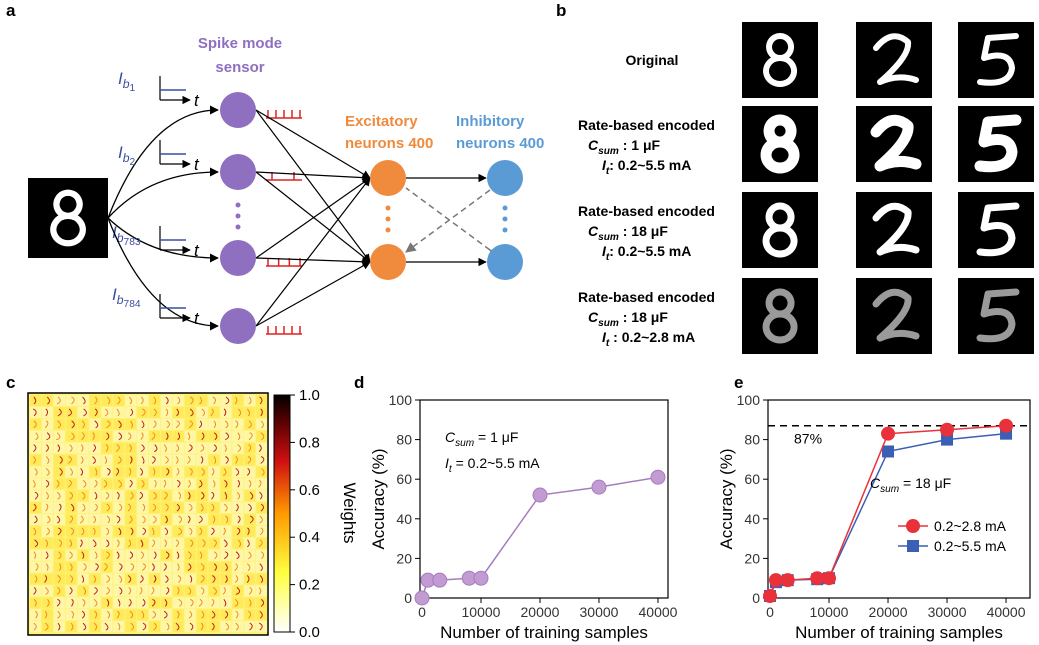 The width and height of the screenshot is (1039, 645). I want to click on connection, so click(163, 193).